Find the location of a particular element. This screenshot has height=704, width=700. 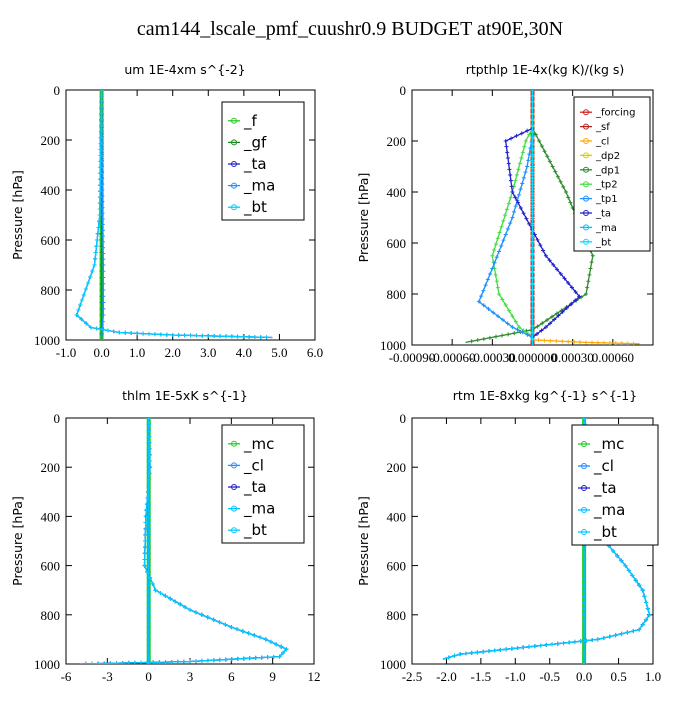

series-line-ta is located at coordinates (542, 232).